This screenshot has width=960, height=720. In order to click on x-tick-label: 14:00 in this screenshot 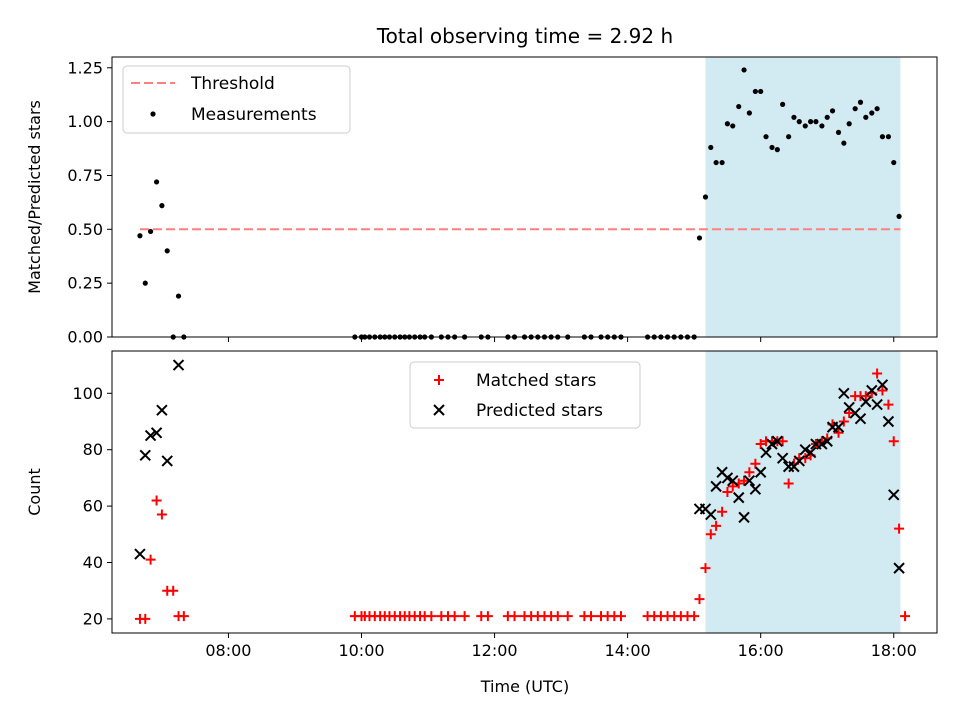, I will do `click(628, 650)`.